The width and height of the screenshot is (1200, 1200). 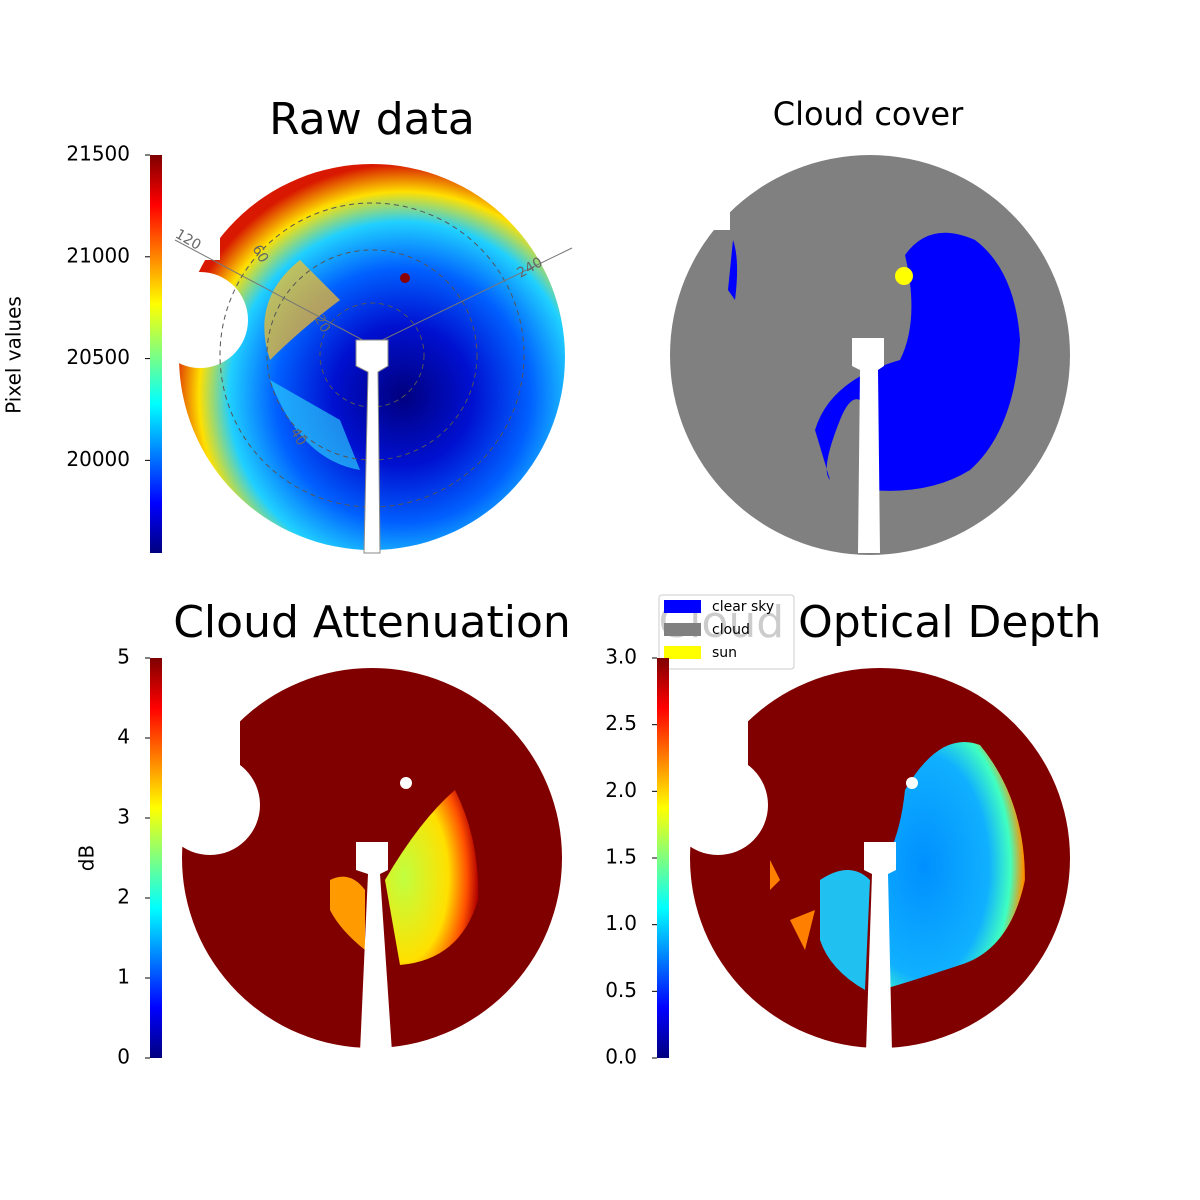 I want to click on tick-label: 4, so click(x=123, y=737).